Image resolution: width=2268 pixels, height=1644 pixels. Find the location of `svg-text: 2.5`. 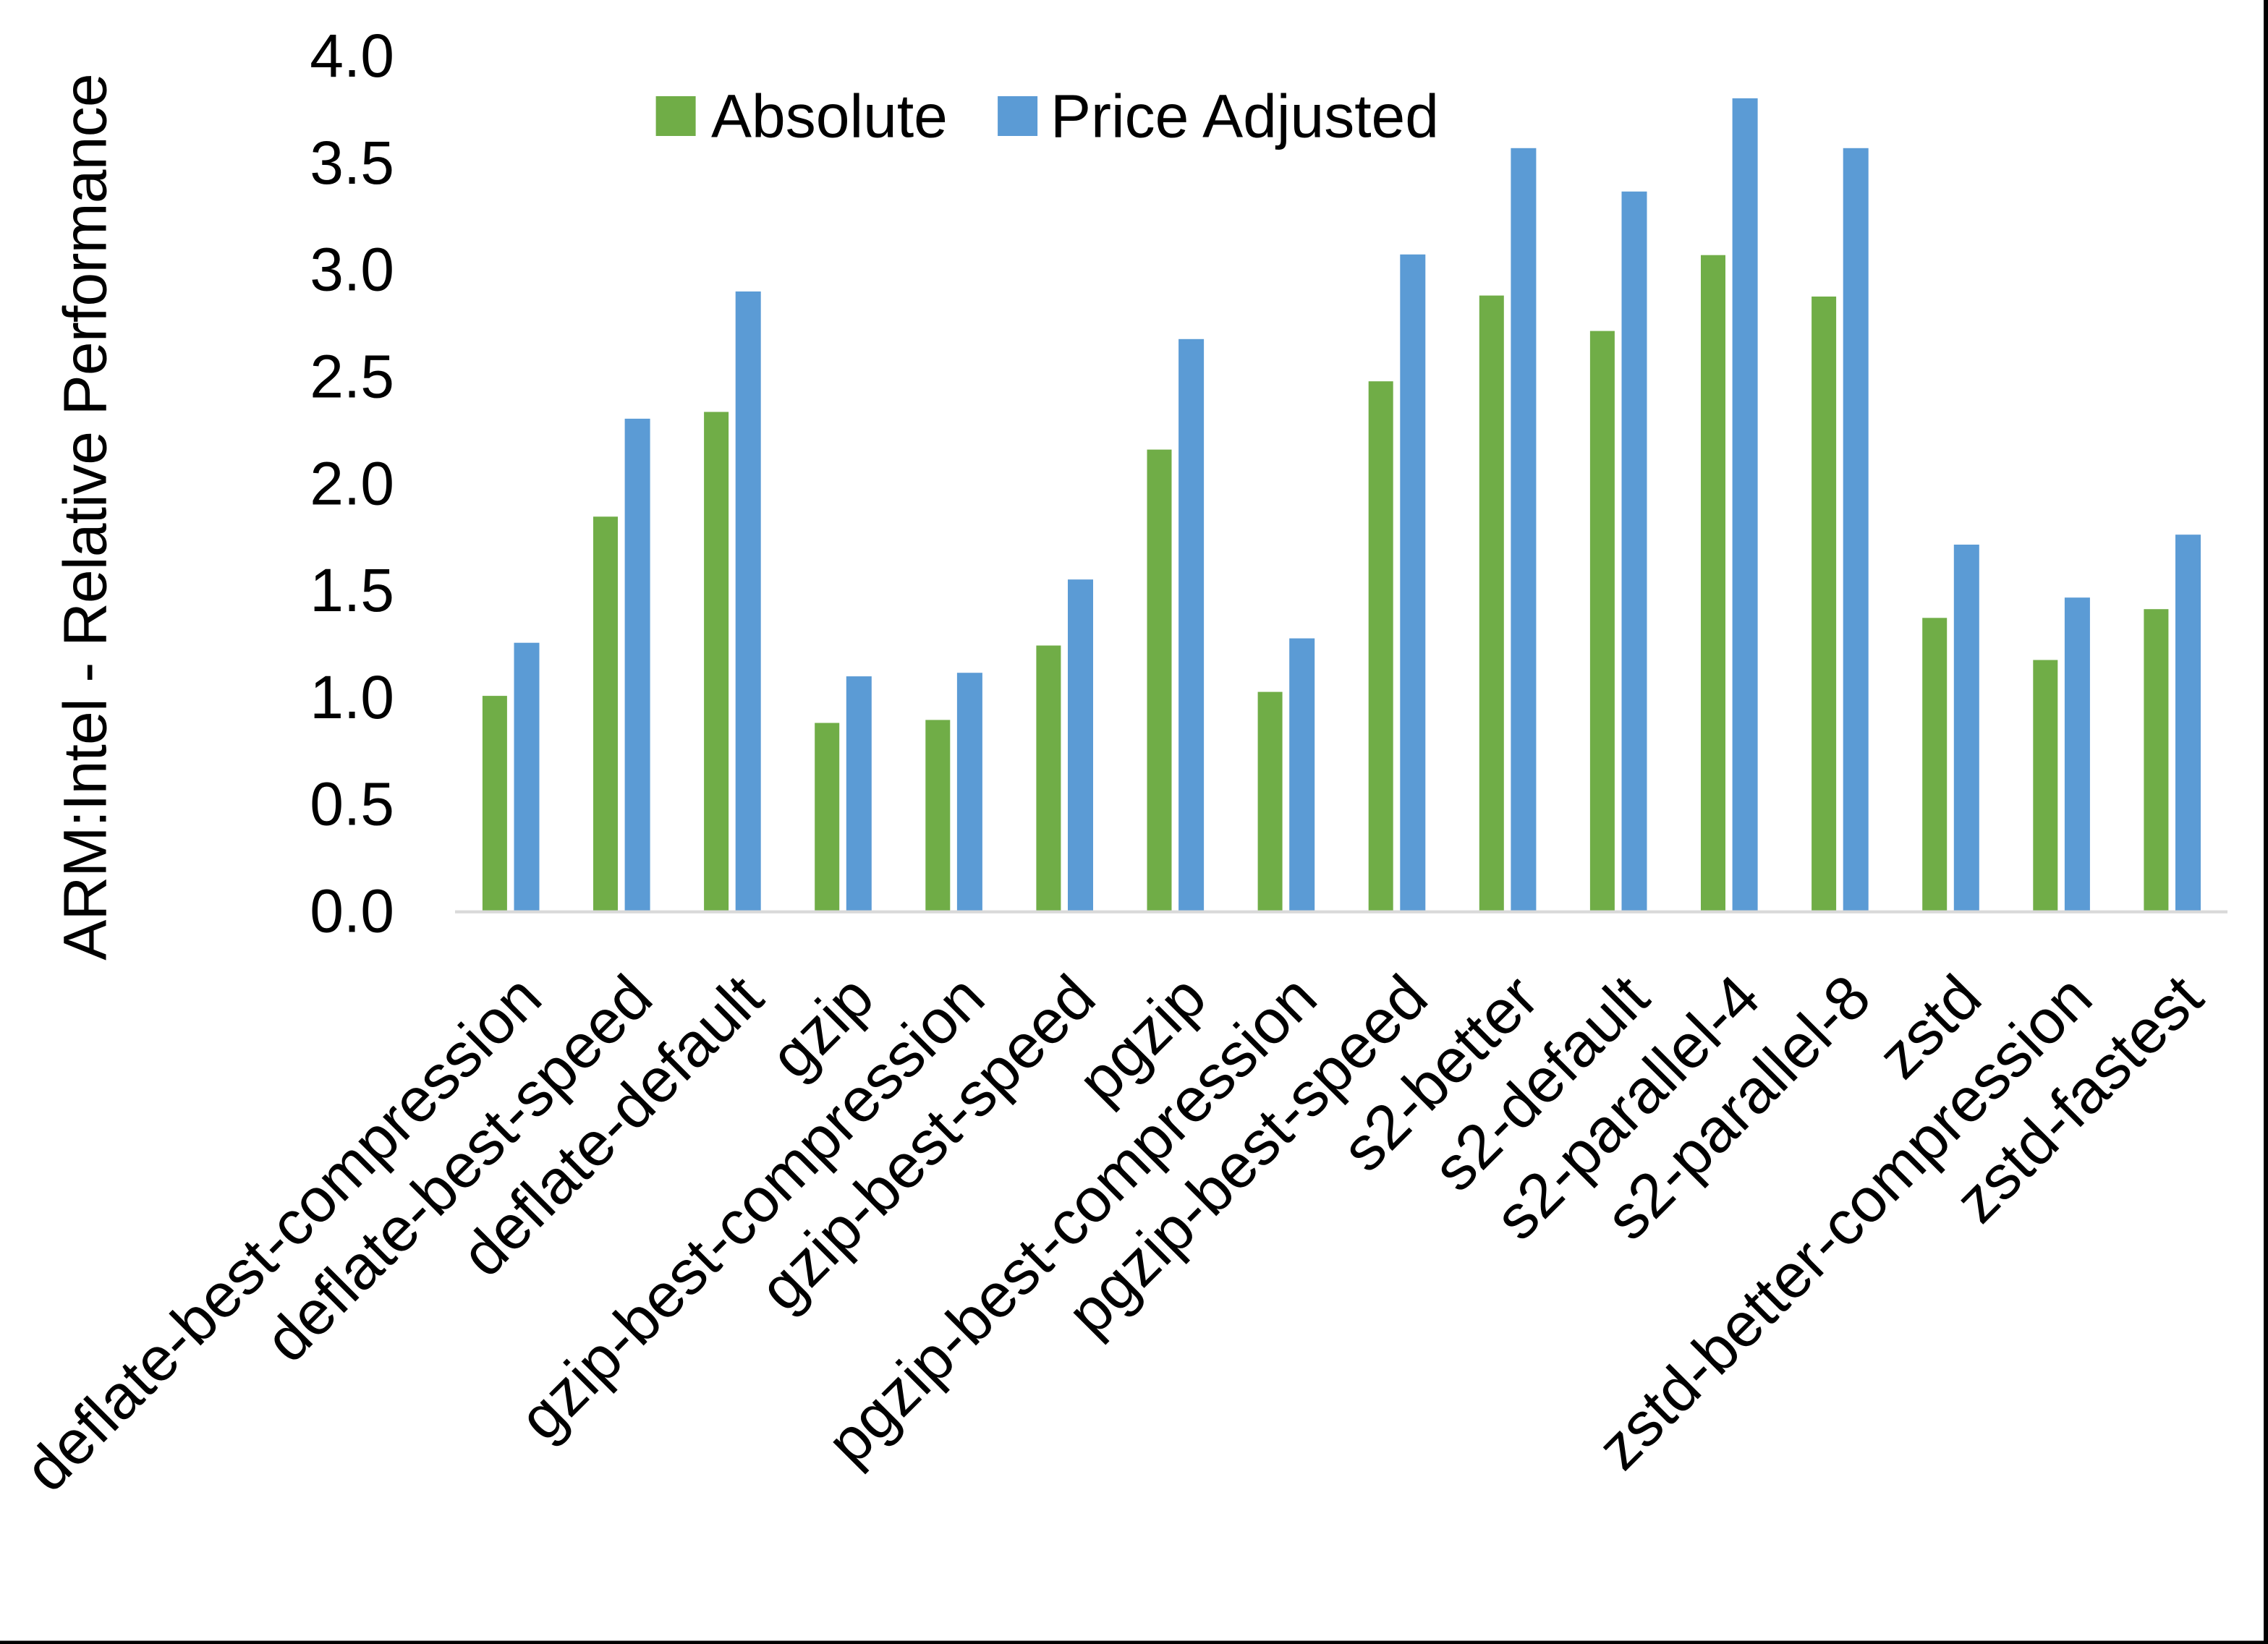

svg-text: 2.5 is located at coordinates (352, 377).